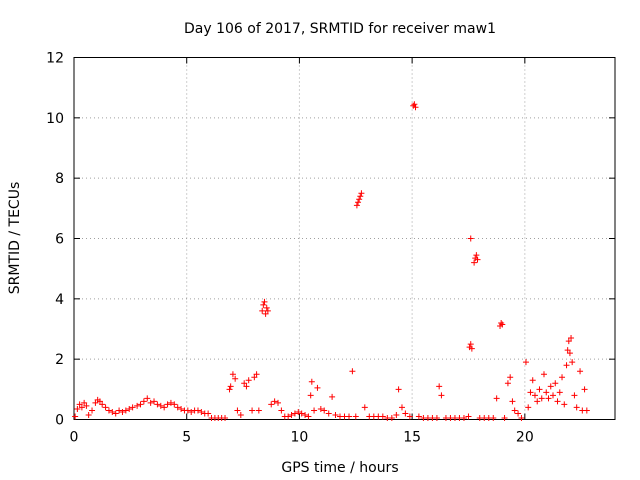 Image resolution: width=640 pixels, height=480 pixels. Describe the element at coordinates (339, 468) in the screenshot. I see `x-axis-label: GPS time / hours` at that location.